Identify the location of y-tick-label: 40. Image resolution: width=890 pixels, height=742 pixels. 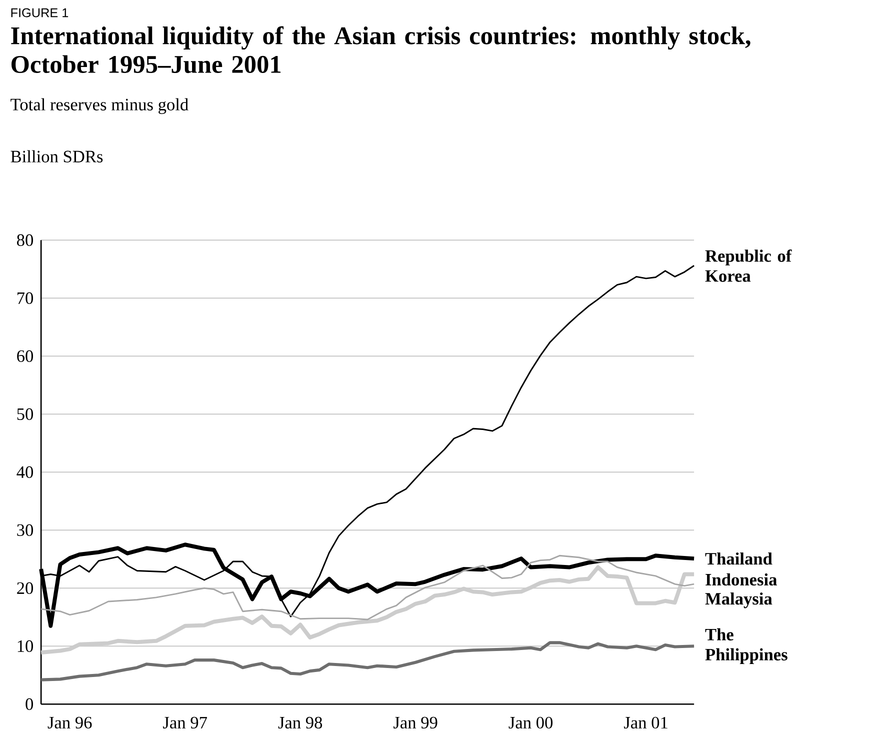
(25, 472).